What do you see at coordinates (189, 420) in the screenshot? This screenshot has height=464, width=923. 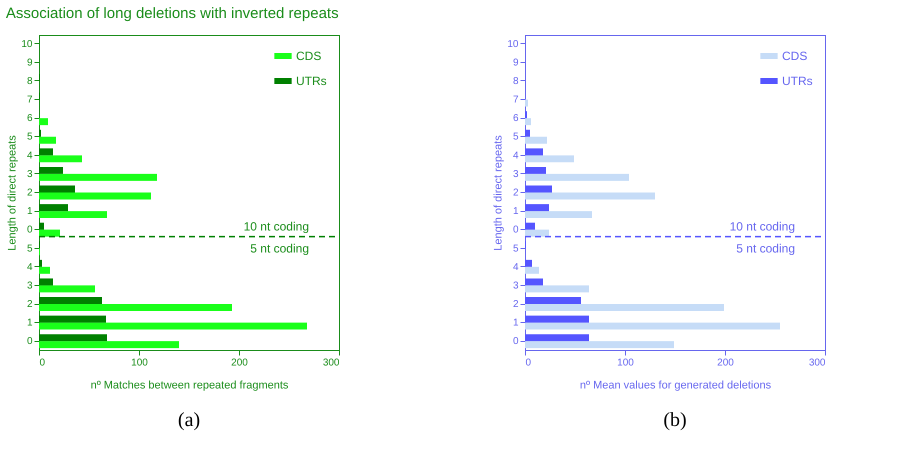 I see `text: (a)` at bounding box center [189, 420].